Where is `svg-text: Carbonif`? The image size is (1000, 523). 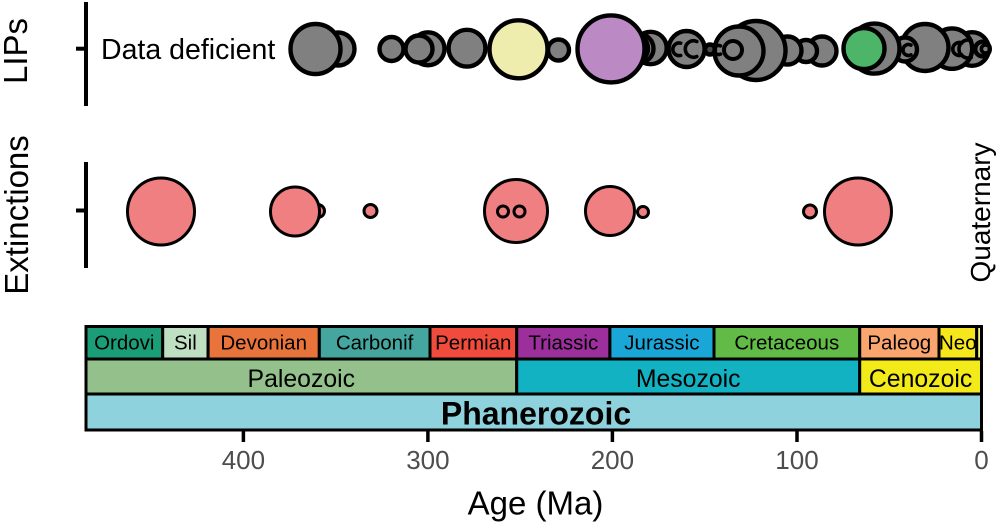
svg-text: Carbonif is located at coordinates (375, 343).